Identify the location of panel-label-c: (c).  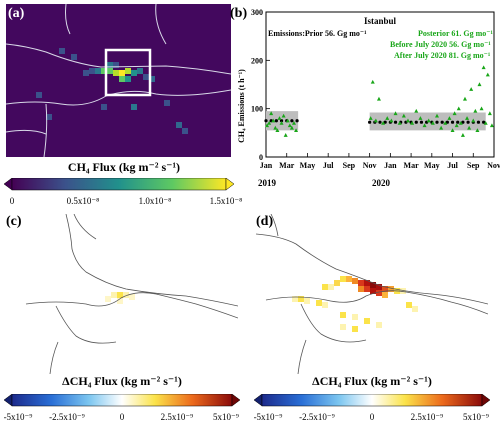
(14, 221).